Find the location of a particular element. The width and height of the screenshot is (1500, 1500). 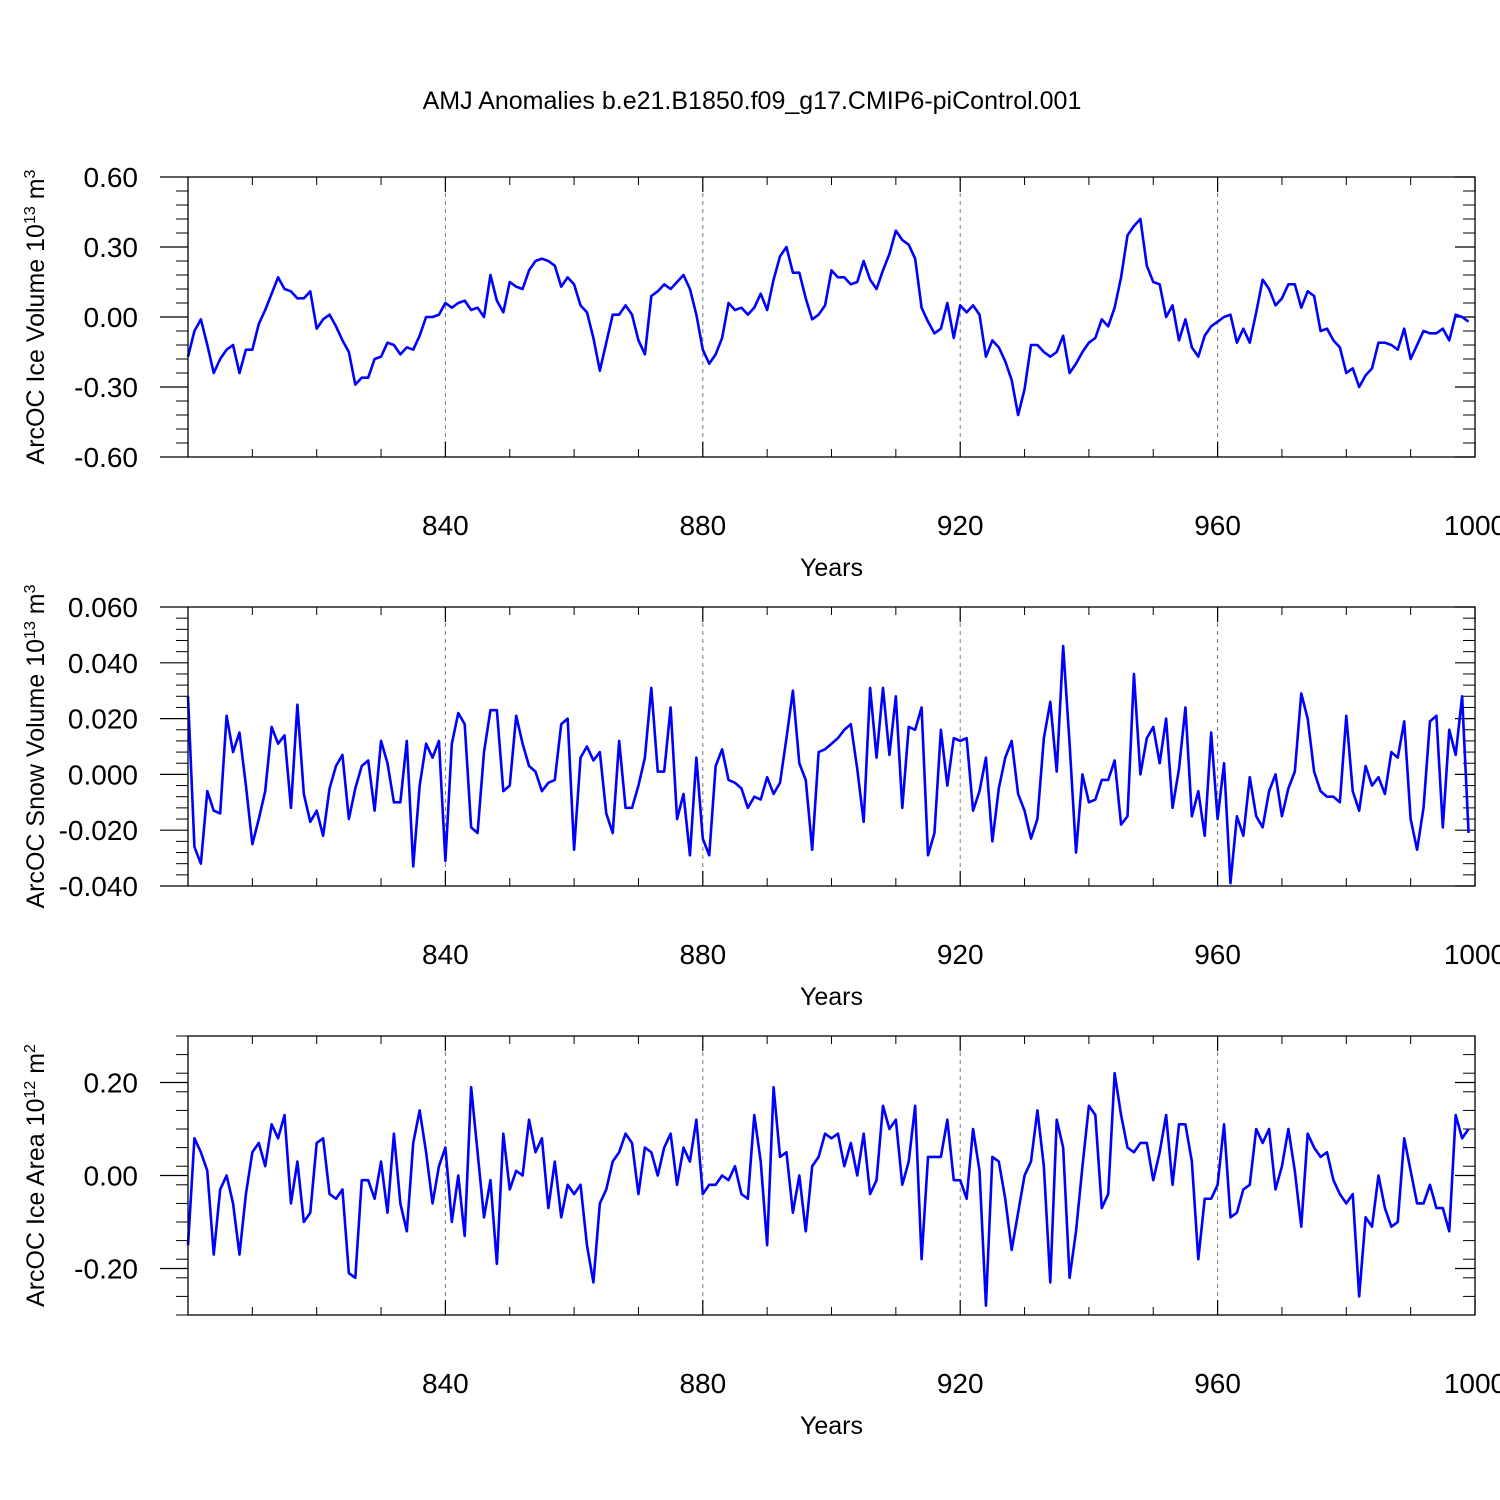

y-axis-title-part: ArcOC Ice Volume 10 is located at coordinates (36, 344).